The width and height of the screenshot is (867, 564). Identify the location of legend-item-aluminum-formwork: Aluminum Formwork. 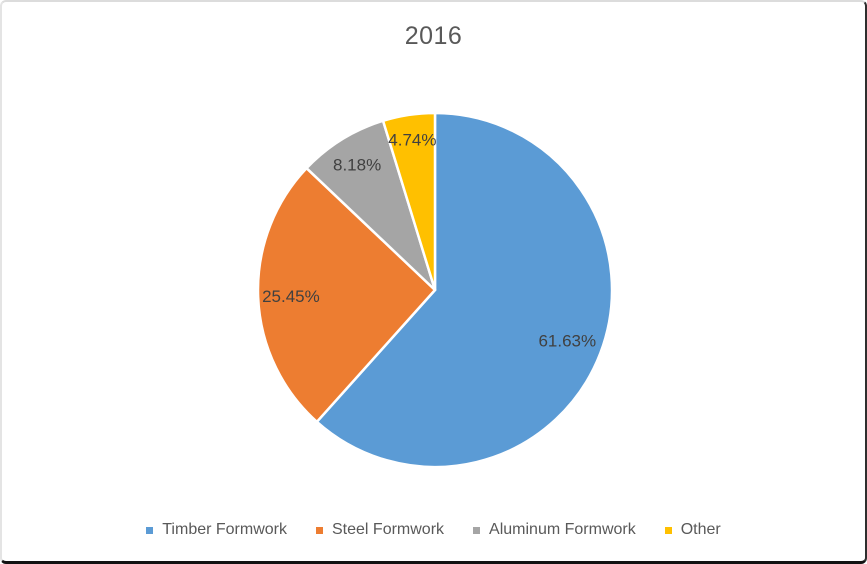
(554, 530).